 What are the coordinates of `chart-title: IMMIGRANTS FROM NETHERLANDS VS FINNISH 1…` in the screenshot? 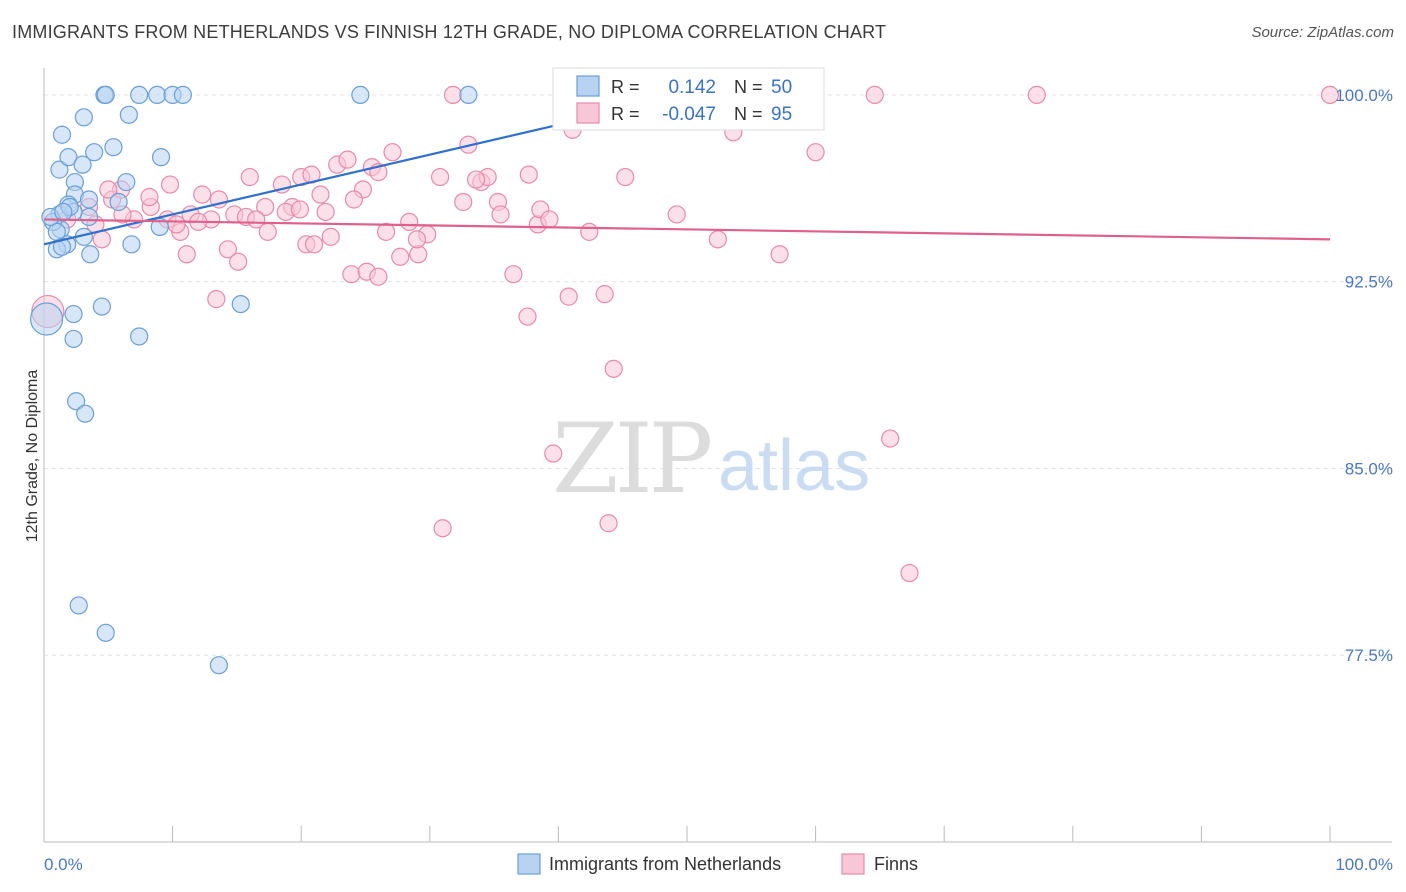 It's located at (449, 32).